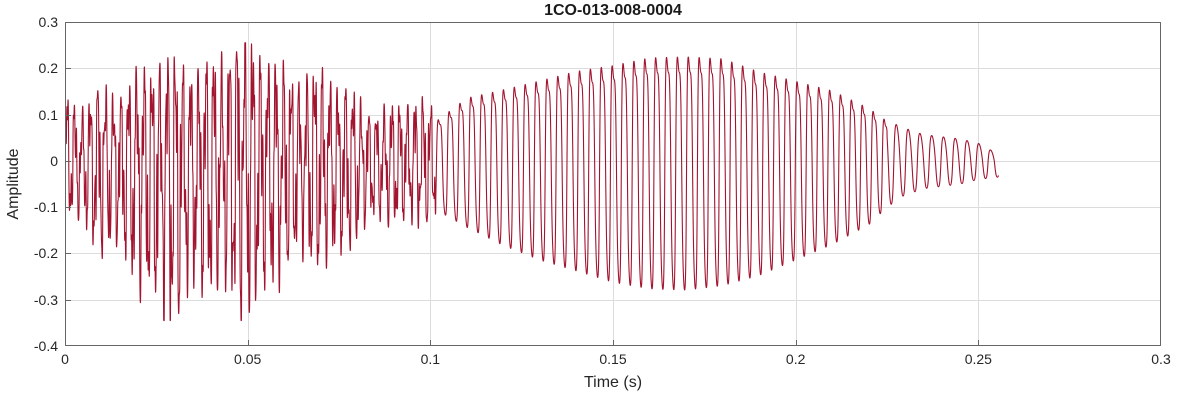 The image size is (1177, 404). Describe the element at coordinates (613, 359) in the screenshot. I see `x-tick-label: 0.15` at that location.